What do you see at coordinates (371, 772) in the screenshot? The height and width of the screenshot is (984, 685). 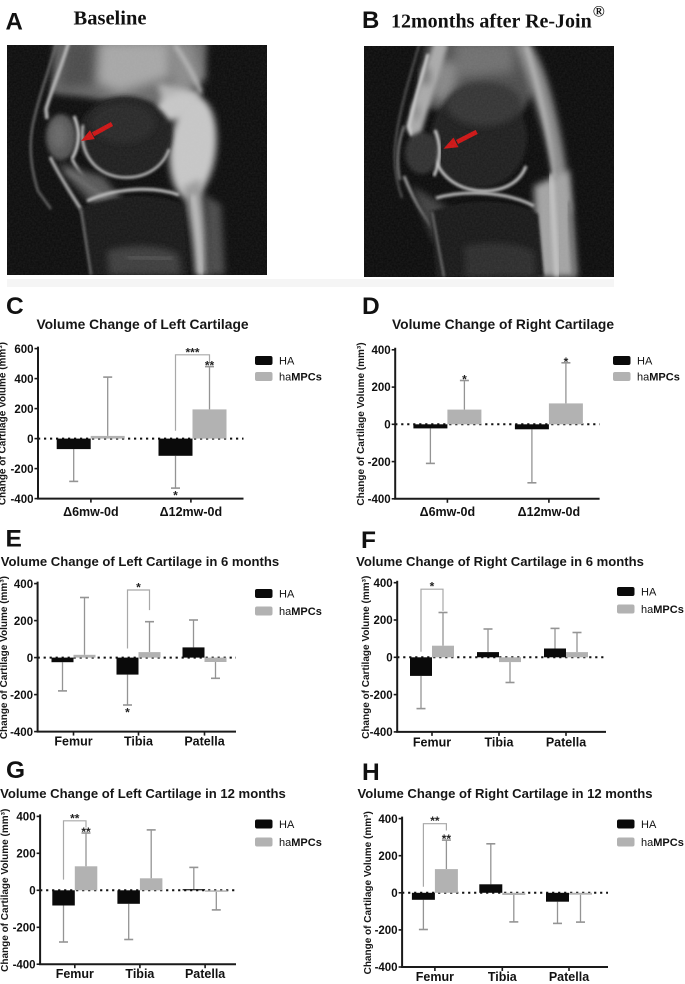 I see `svg-text: H` at bounding box center [371, 772].